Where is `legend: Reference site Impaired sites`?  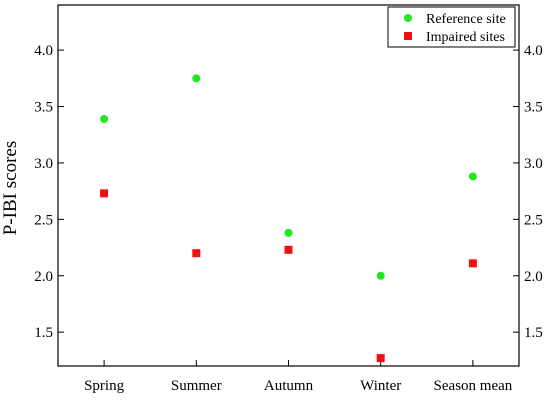 legend: Reference site Impaired sites is located at coordinates (451, 27).